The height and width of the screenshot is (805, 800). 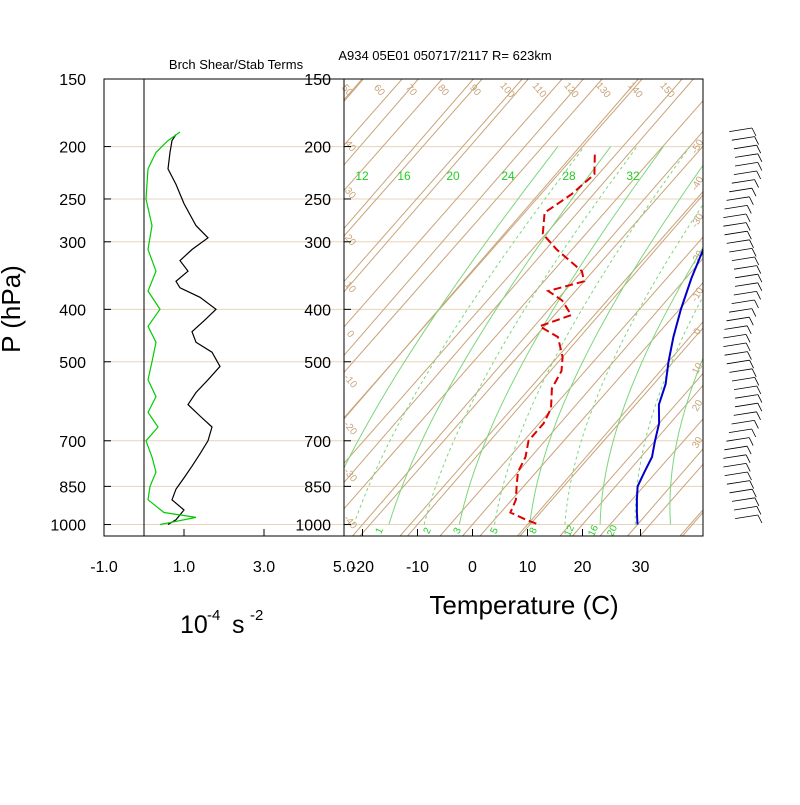 I want to click on left-pressure-tick-label: 150, so click(x=72, y=80).